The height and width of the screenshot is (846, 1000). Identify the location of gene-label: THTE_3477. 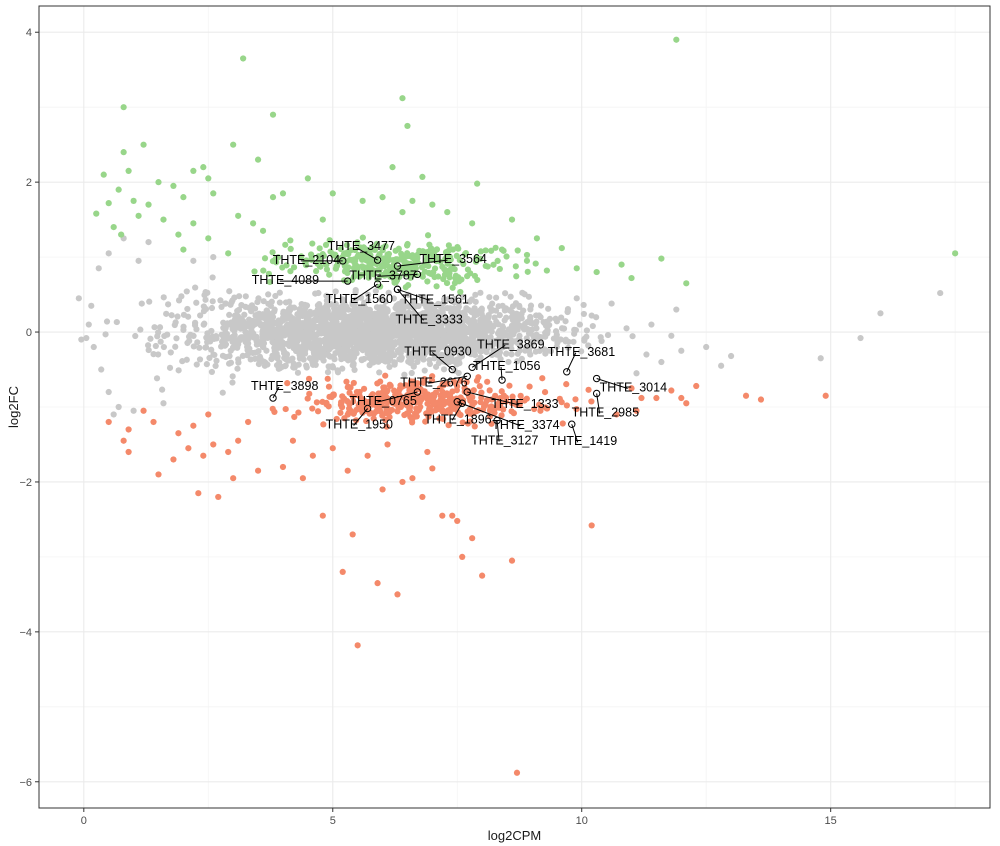
(361, 246).